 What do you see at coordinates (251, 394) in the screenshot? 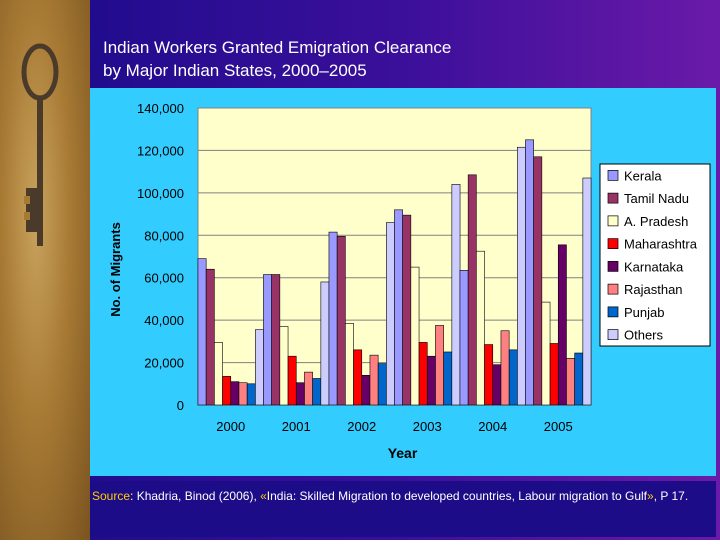
I see `bar-punjab-2000` at bounding box center [251, 394].